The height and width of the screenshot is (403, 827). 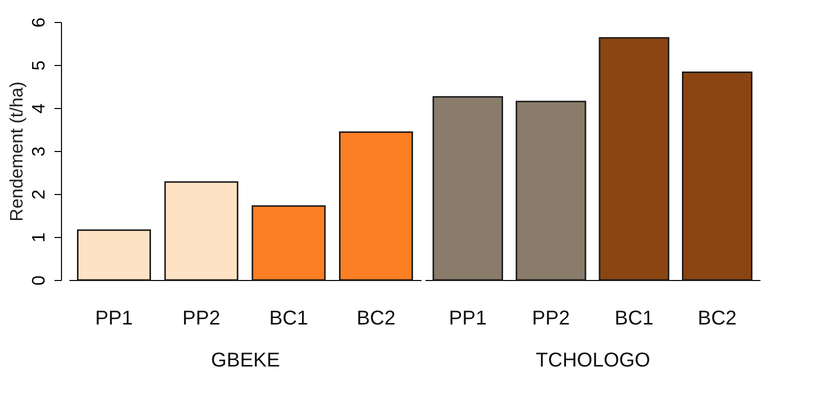 What do you see at coordinates (38, 108) in the screenshot?
I see `y-tick-label: 4` at bounding box center [38, 108].